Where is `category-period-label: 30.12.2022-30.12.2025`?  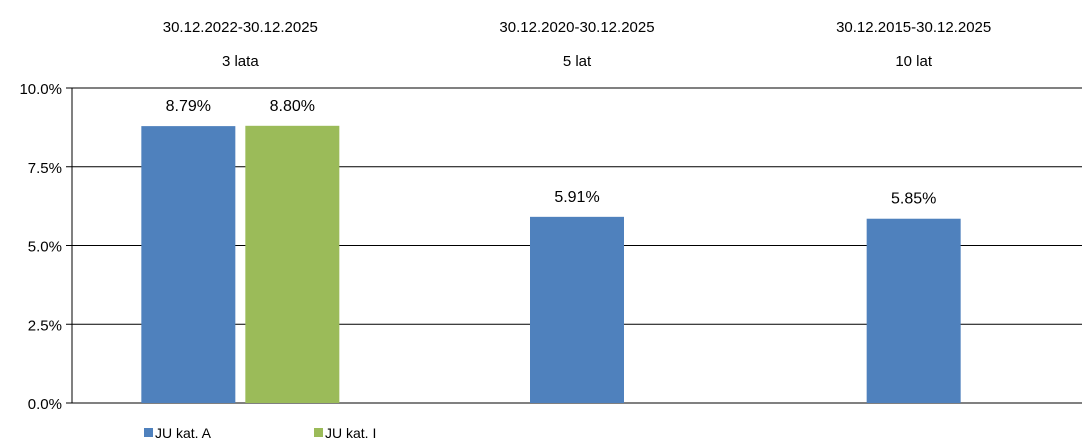 category-period-label: 30.12.2022-30.12.2025 is located at coordinates (240, 27).